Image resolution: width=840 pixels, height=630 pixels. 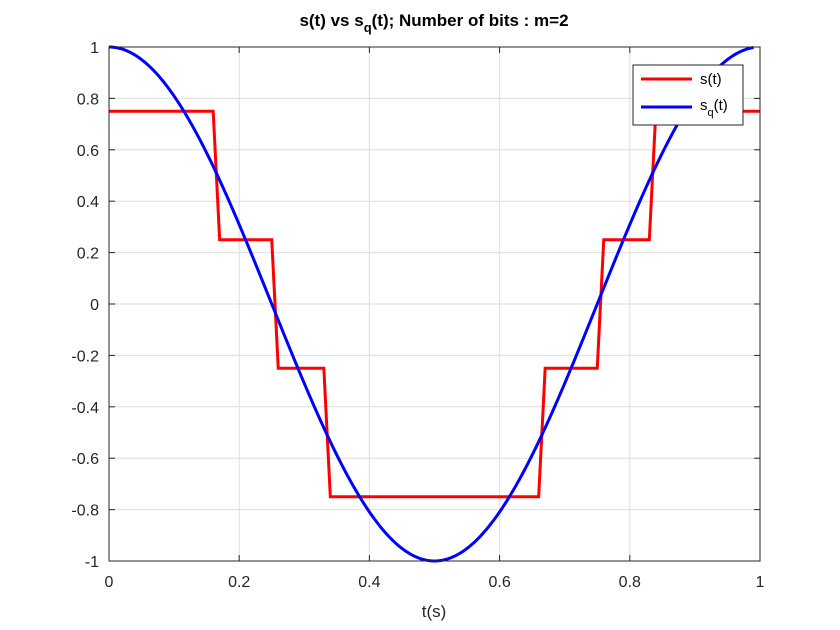 I want to click on x-tick-label: 0.8, so click(x=630, y=582).